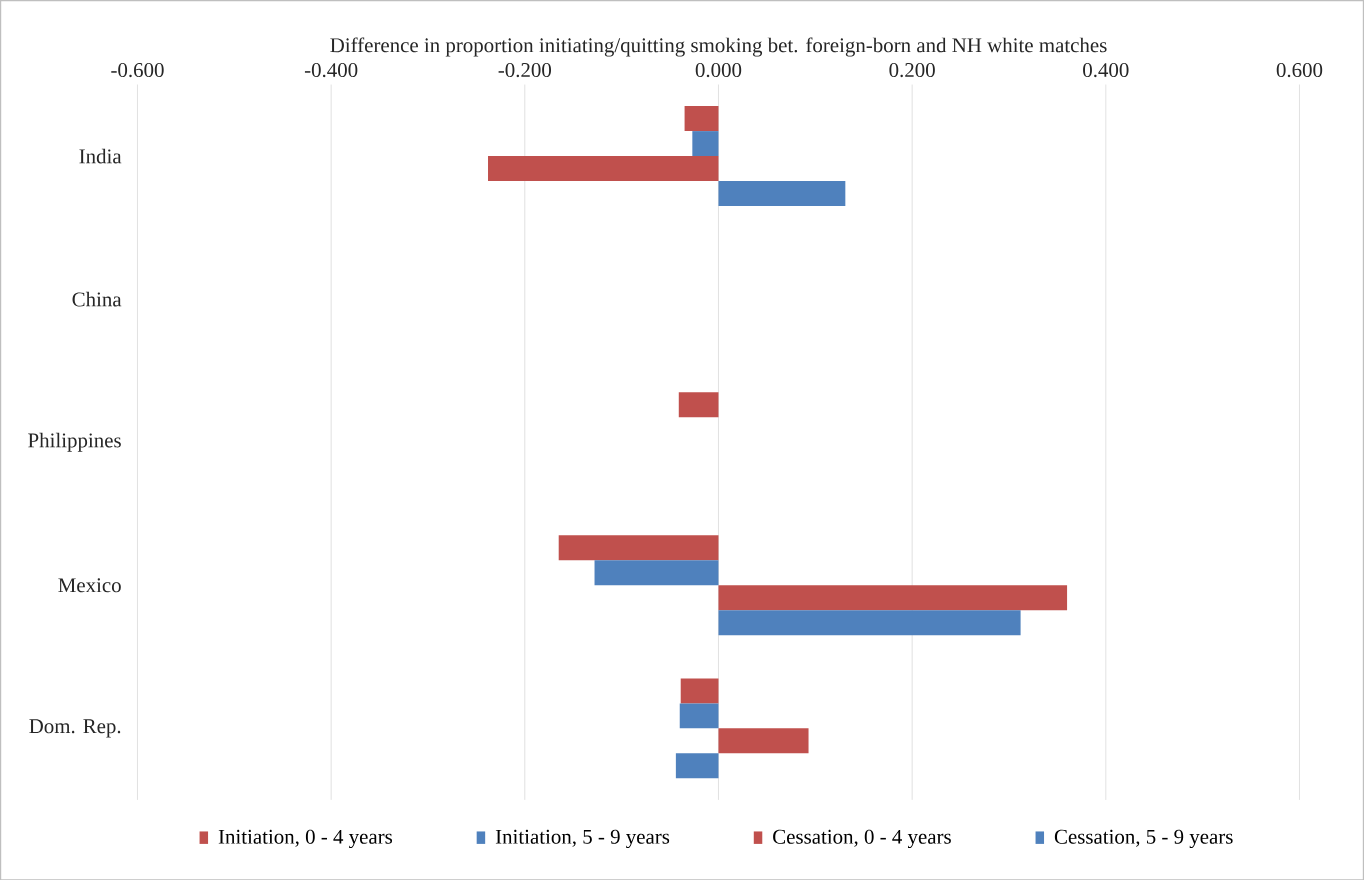 The width and height of the screenshot is (1364, 880). I want to click on y-tick-label: India, so click(100, 156).